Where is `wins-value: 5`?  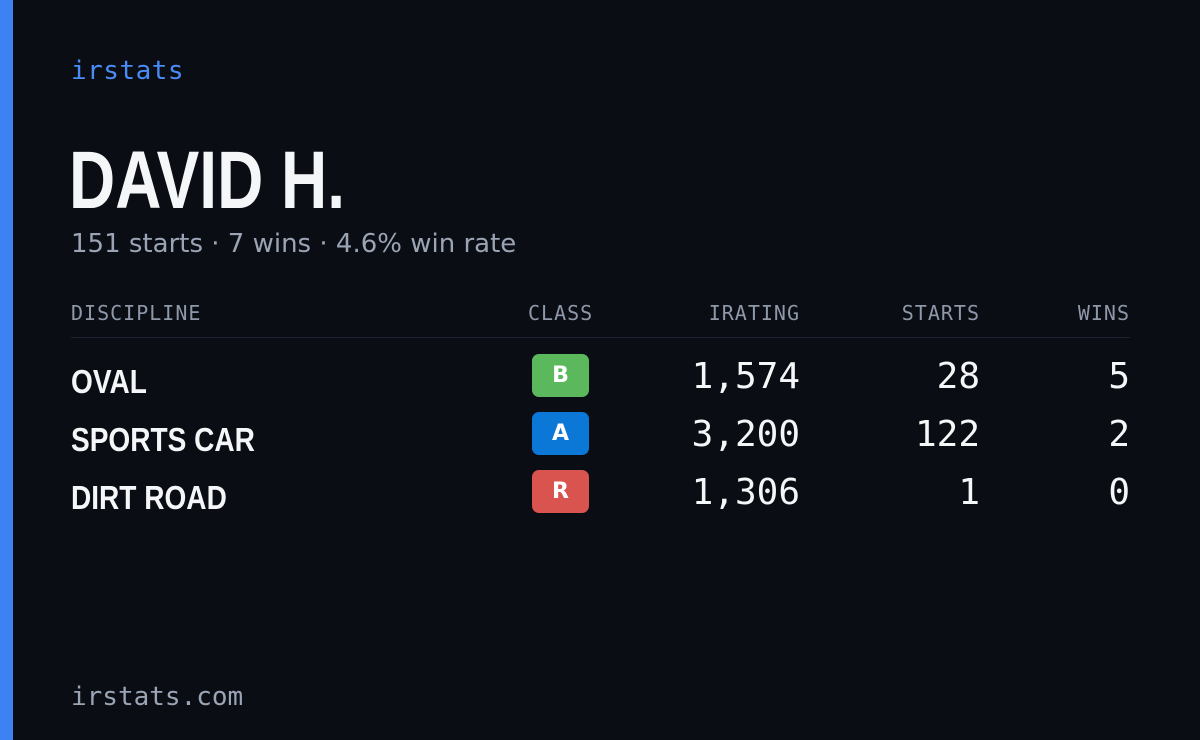
wins-value: 5 is located at coordinates (1119, 376).